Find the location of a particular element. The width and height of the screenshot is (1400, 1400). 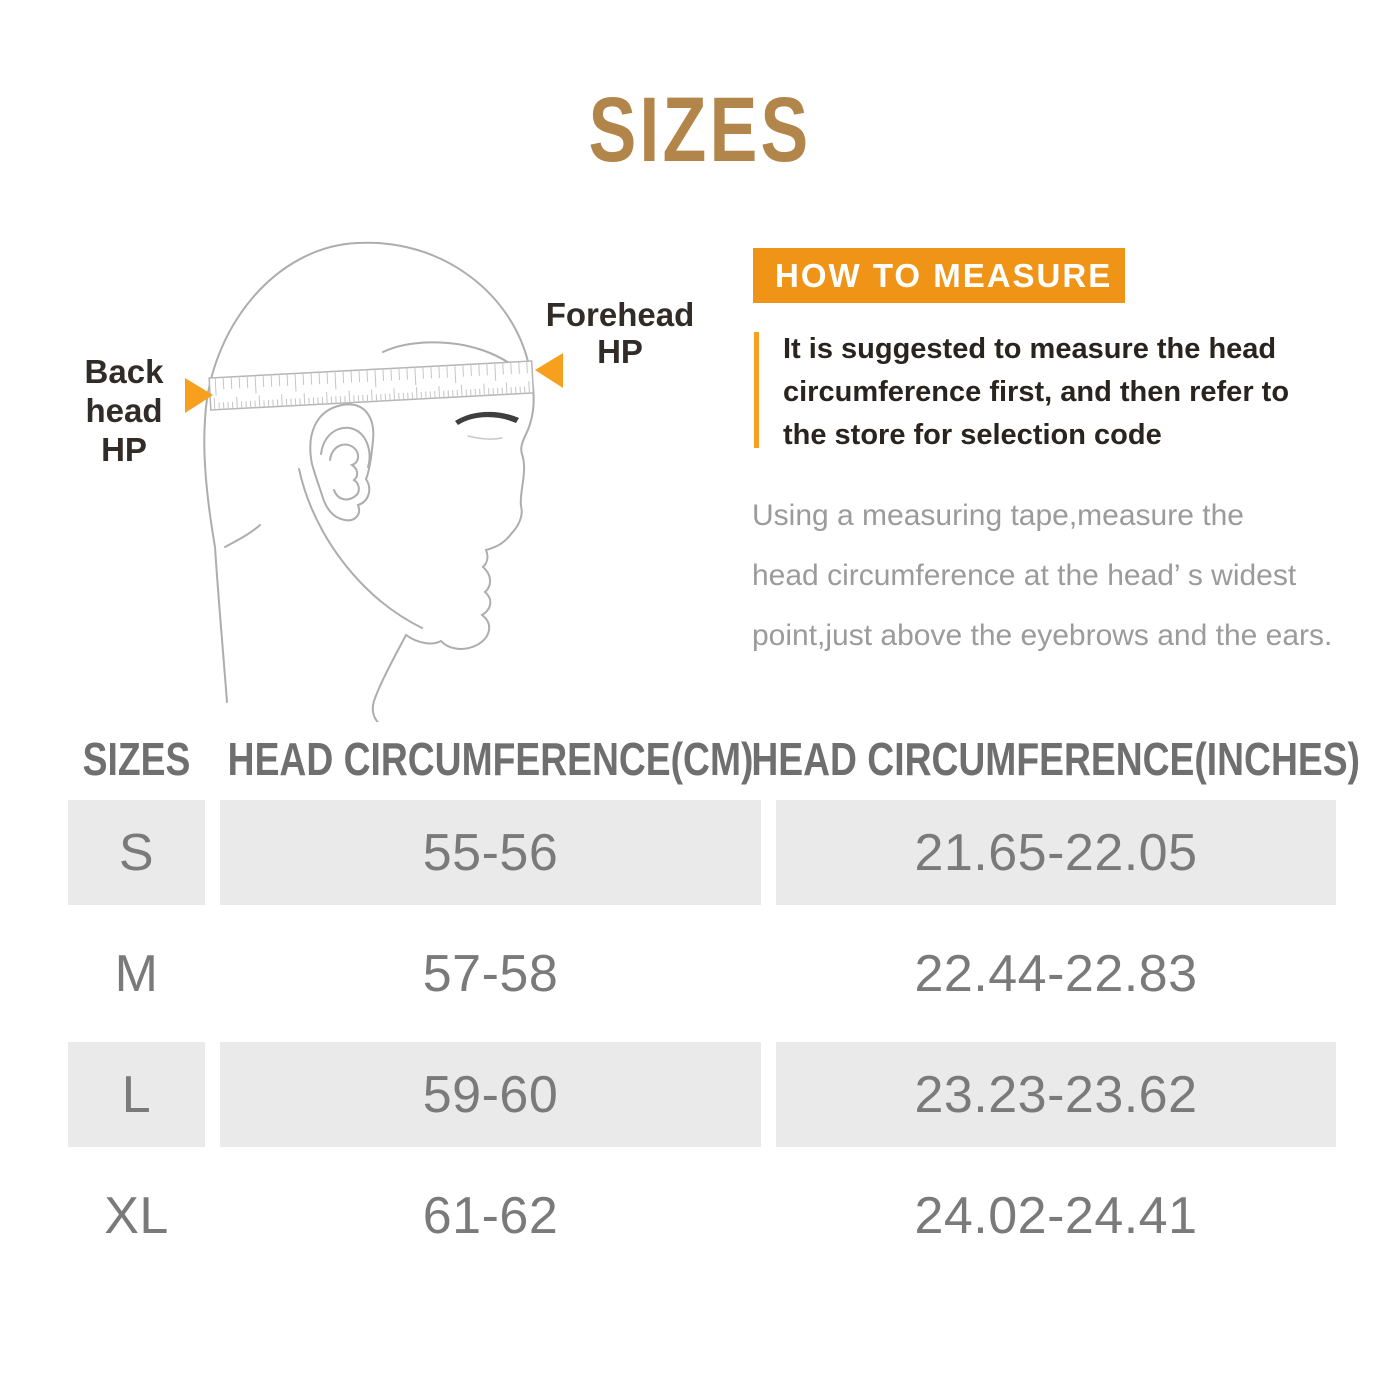

cm-cell: 57-58 is located at coordinates (490, 973).